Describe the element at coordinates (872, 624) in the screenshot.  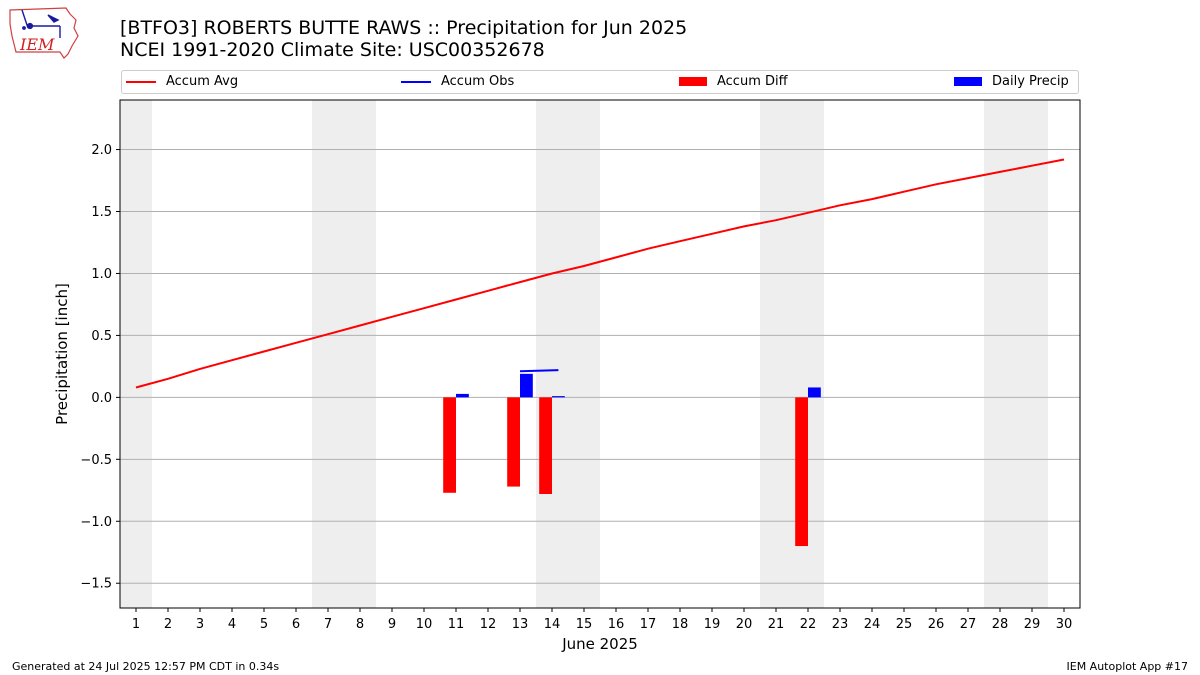
I see `x-tick-label: 24` at that location.